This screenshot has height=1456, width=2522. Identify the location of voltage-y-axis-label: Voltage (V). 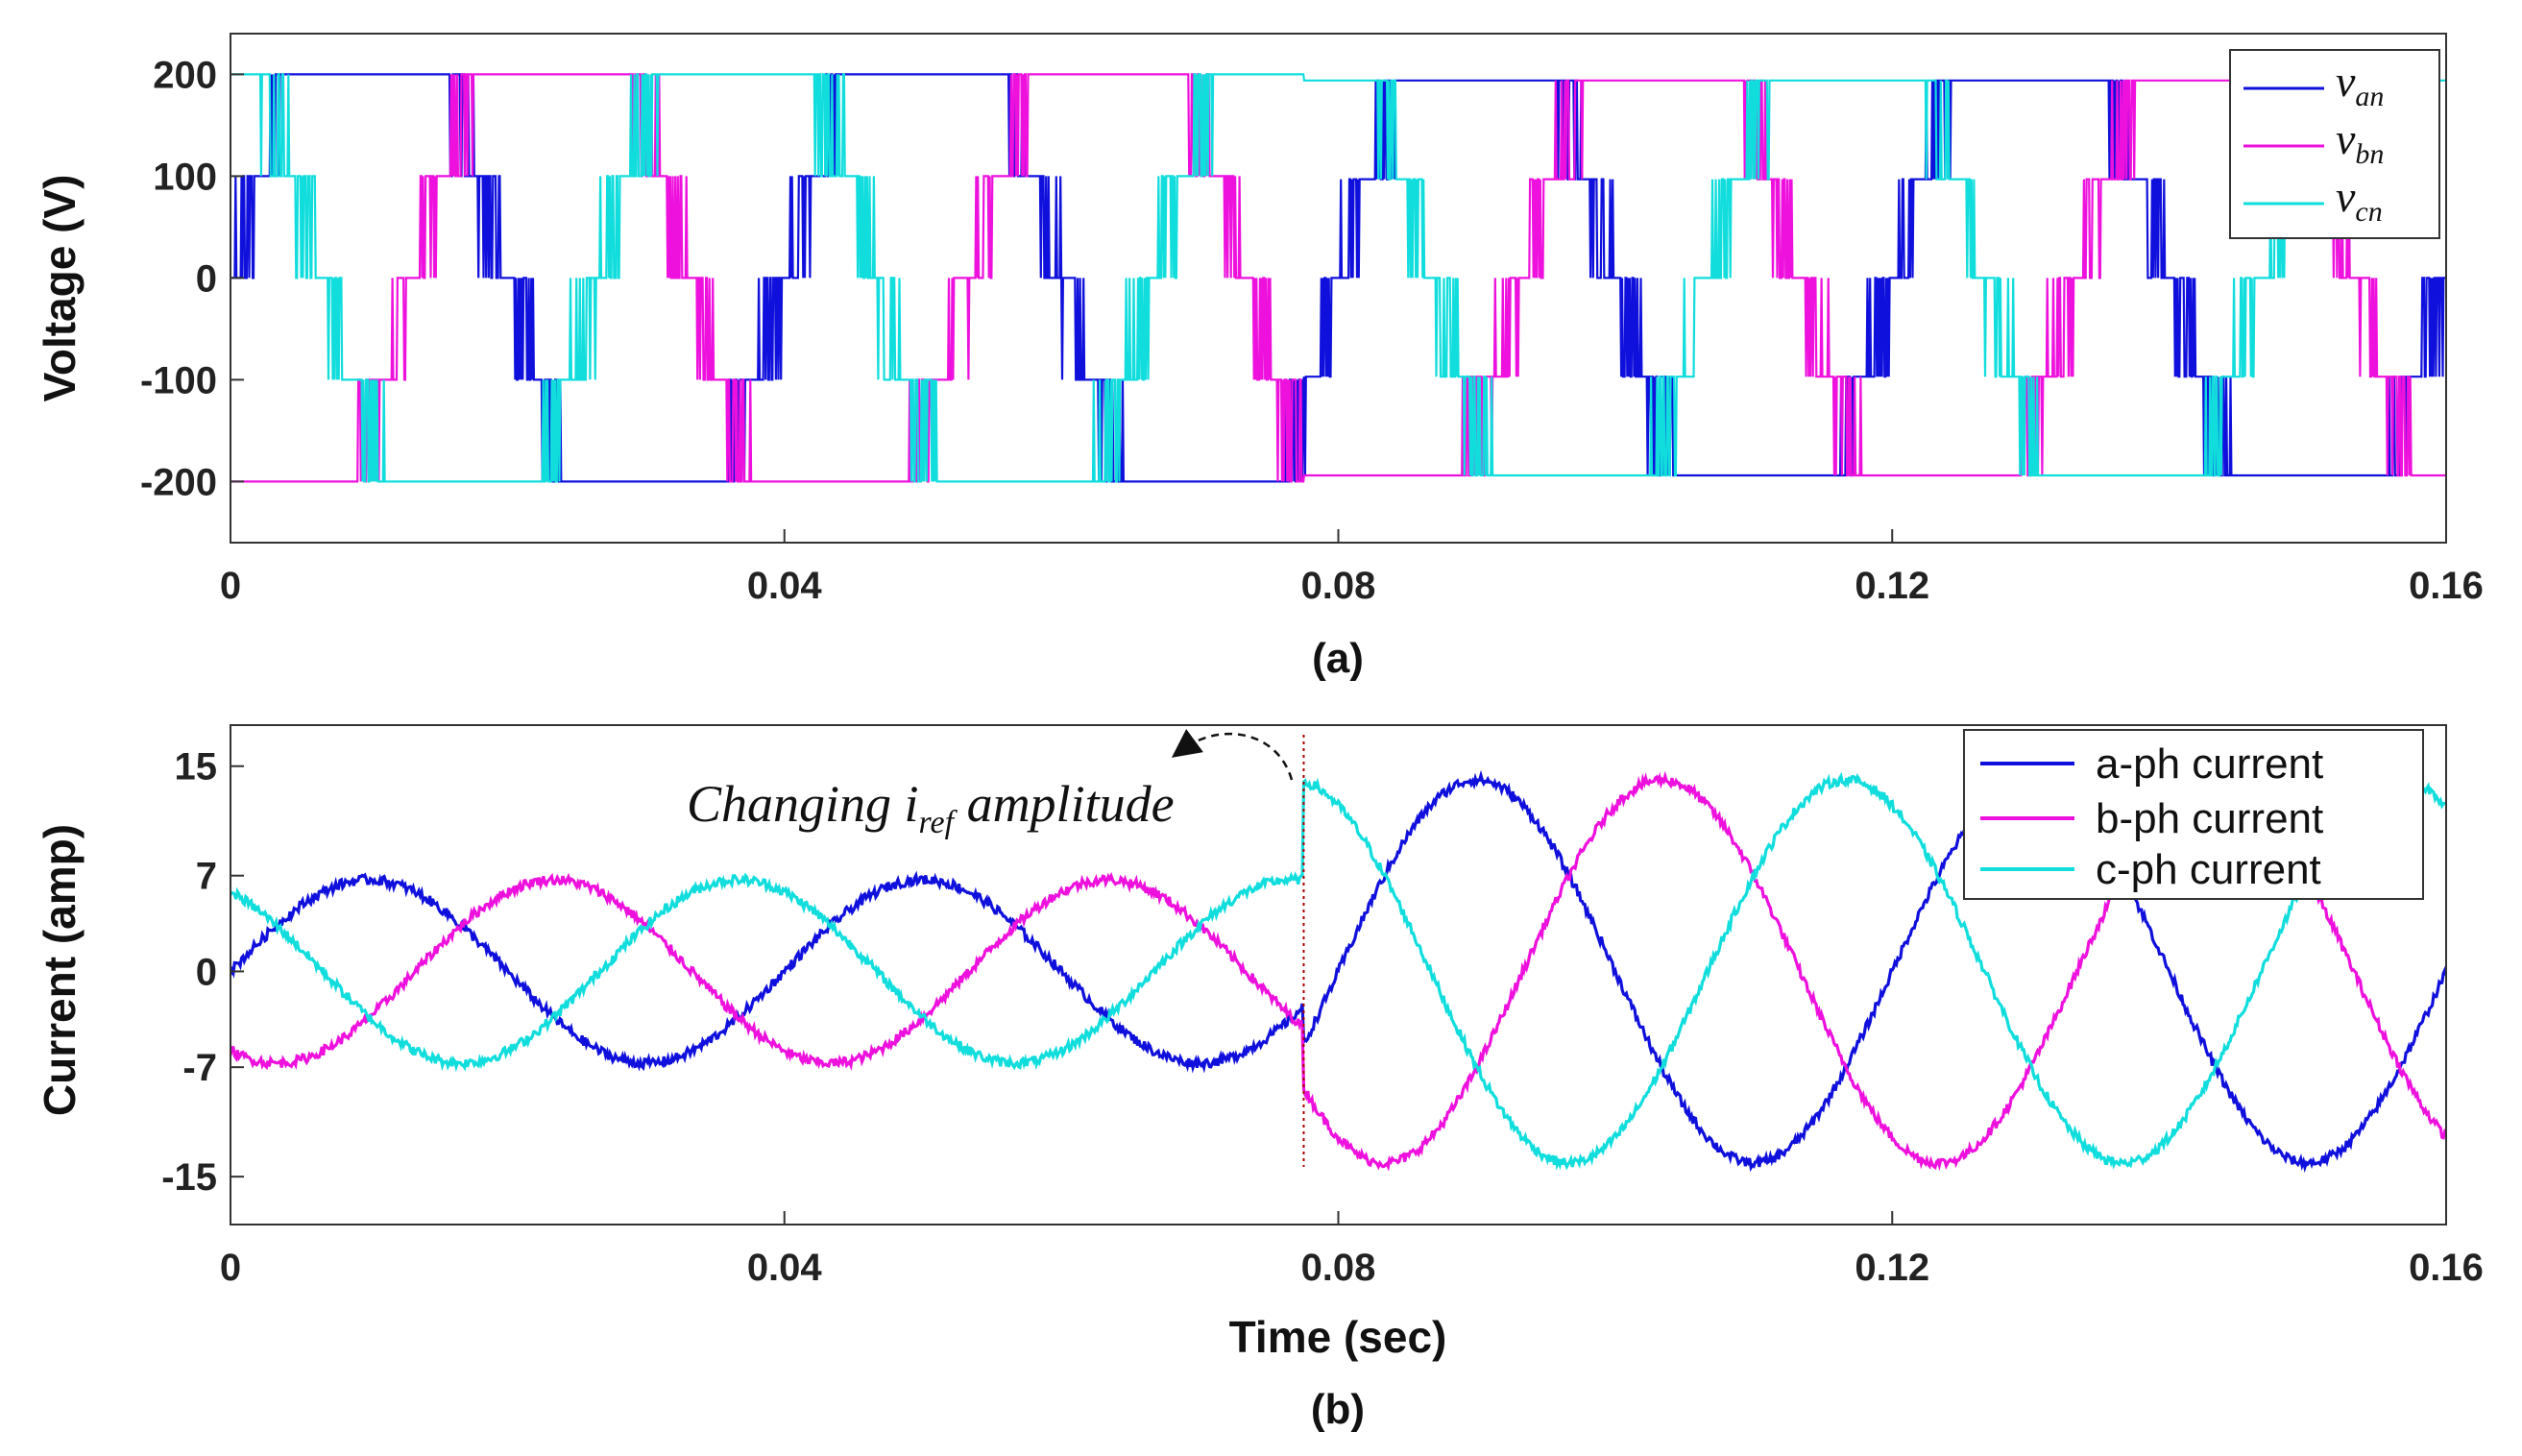
(60, 288).